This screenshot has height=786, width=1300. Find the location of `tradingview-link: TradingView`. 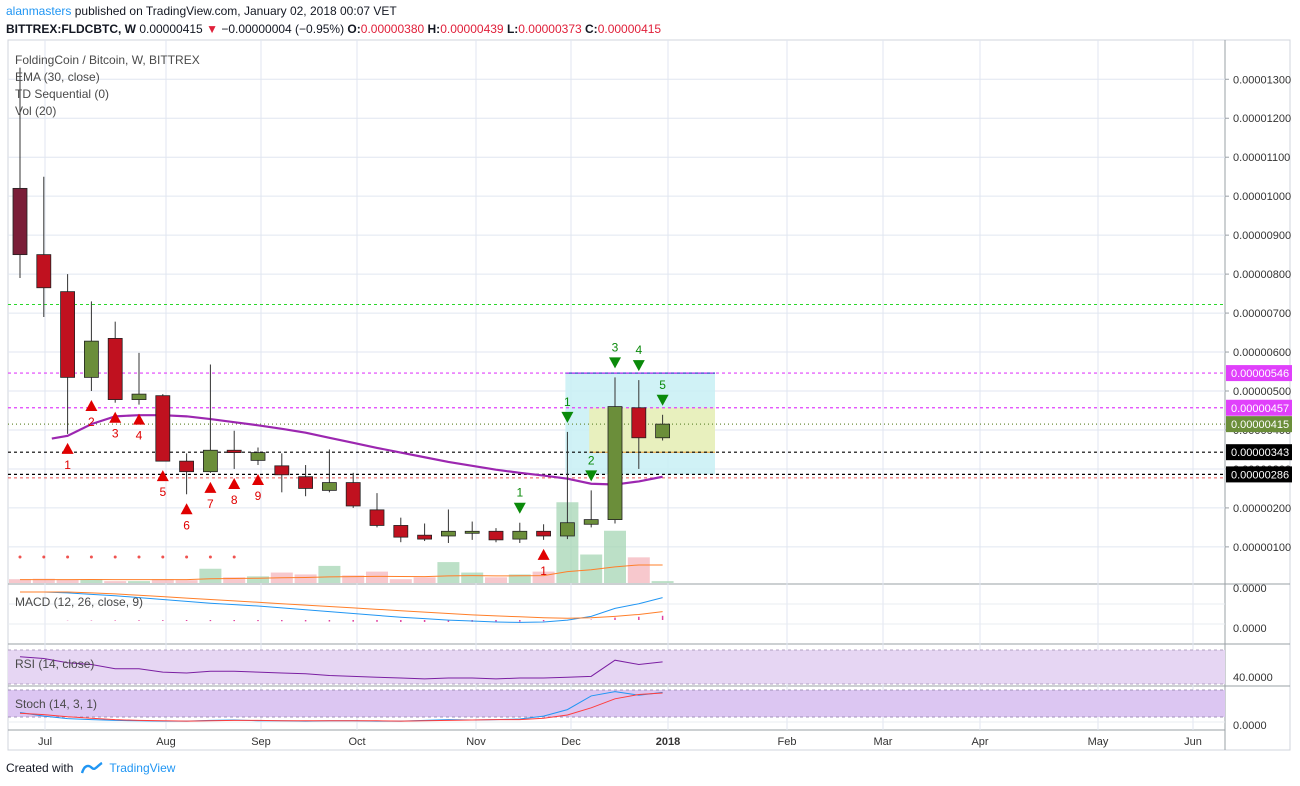

tradingview-link: TradingView is located at coordinates (128, 768).